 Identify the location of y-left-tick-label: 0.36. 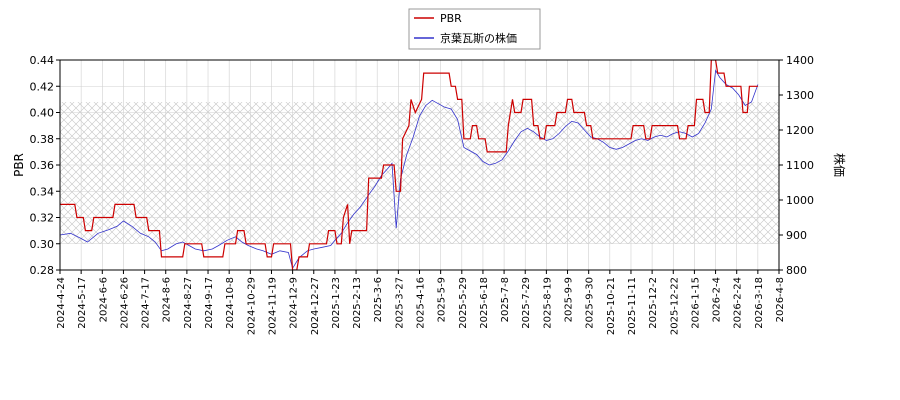
(42, 165).